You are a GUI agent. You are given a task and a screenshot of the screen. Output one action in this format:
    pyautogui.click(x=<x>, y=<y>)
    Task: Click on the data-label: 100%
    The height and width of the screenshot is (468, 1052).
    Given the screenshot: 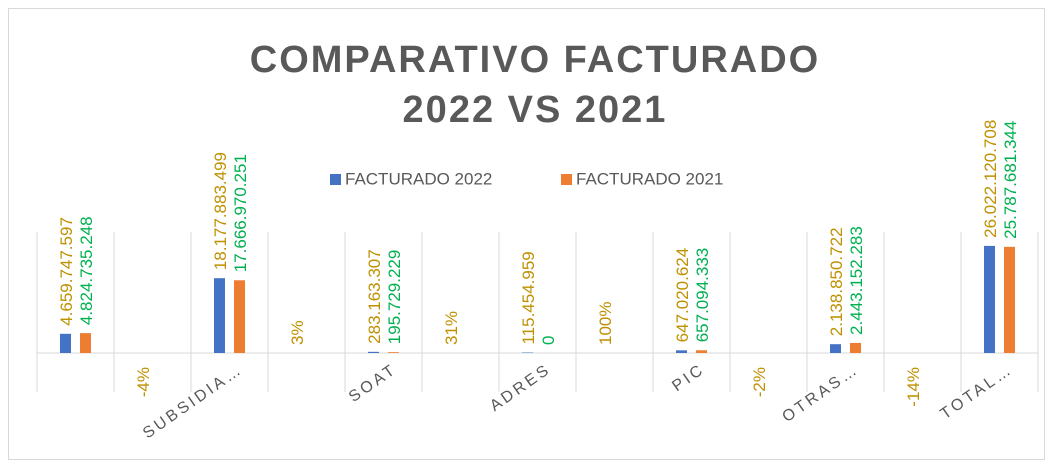 What is the action you would take?
    pyautogui.click(x=605, y=323)
    